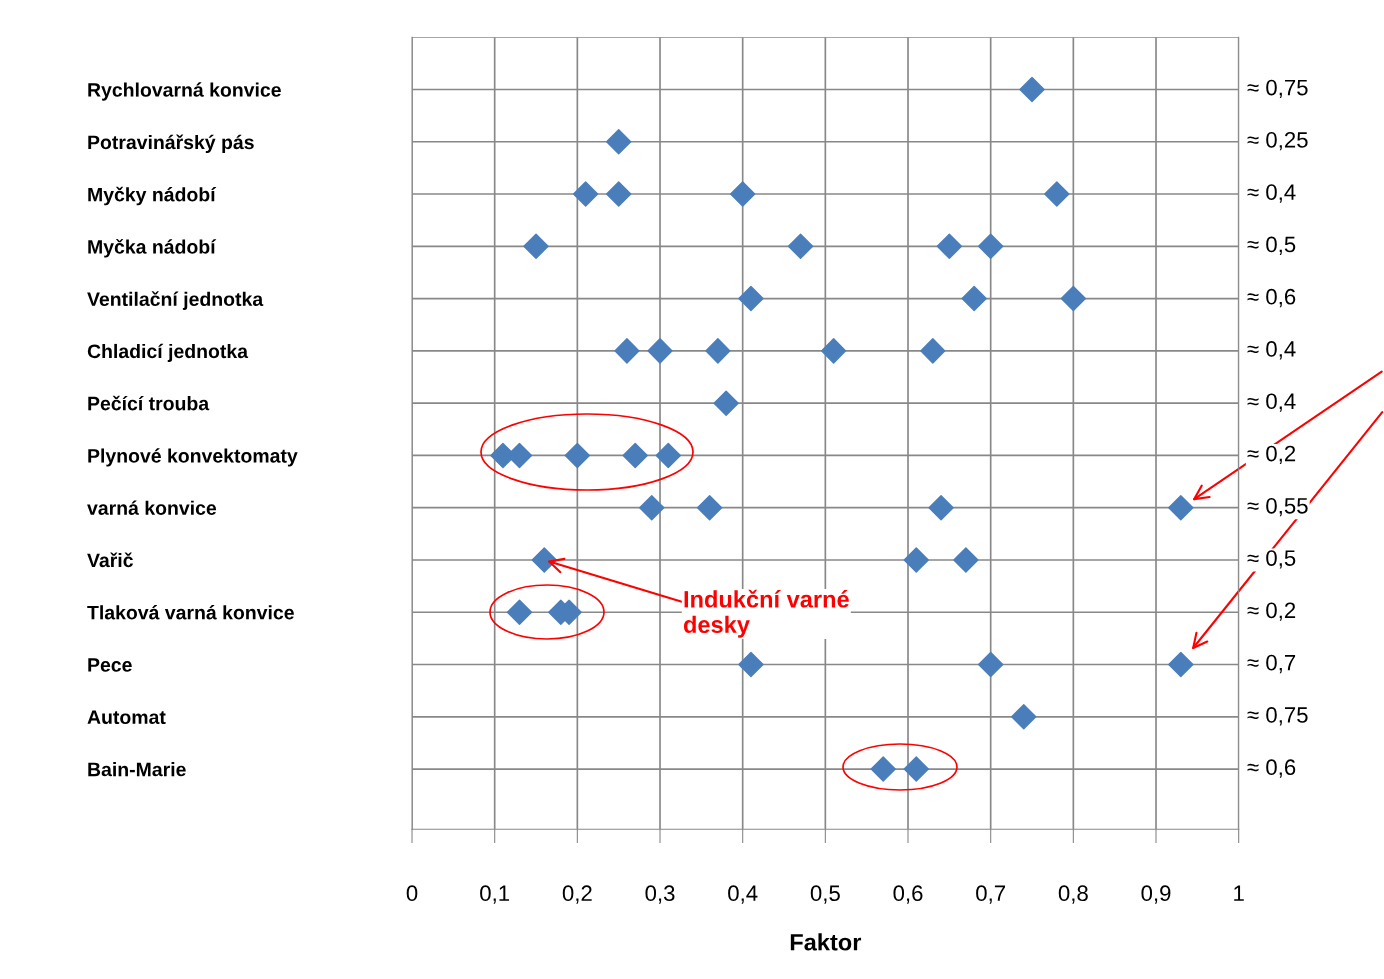 This screenshot has width=1384, height=979. Describe the element at coordinates (184, 91) in the screenshot. I see `y-tick-label: Rychlovarná konvice` at that location.